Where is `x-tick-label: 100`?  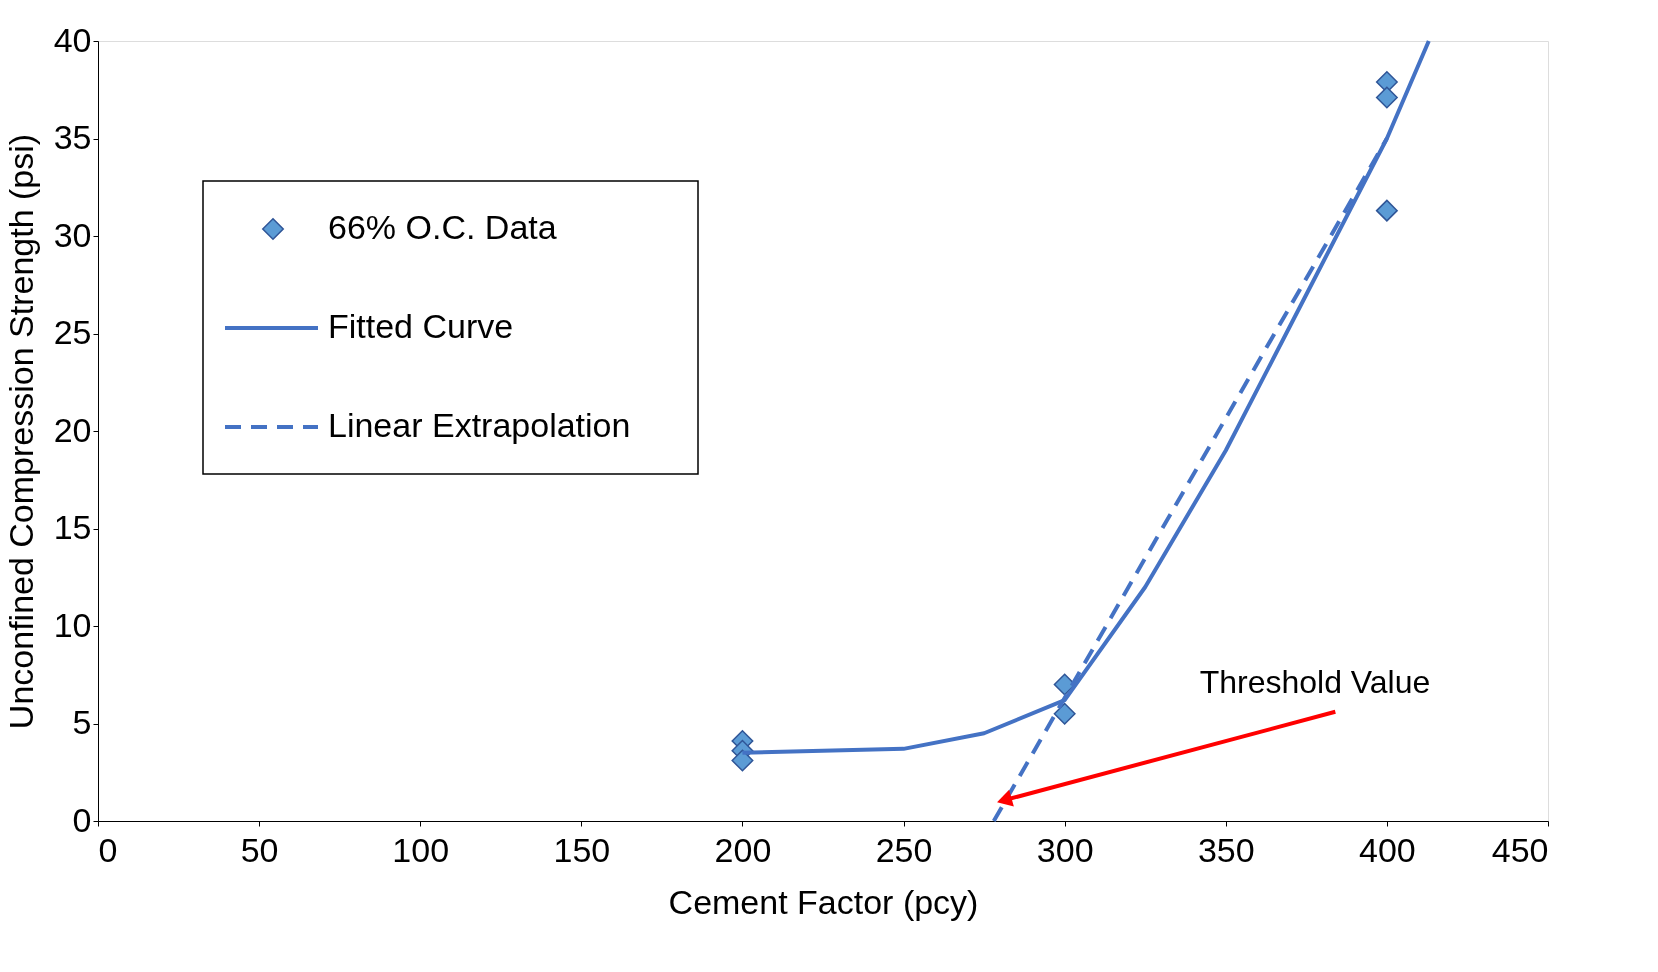 x-tick-label: 100 is located at coordinates (421, 849).